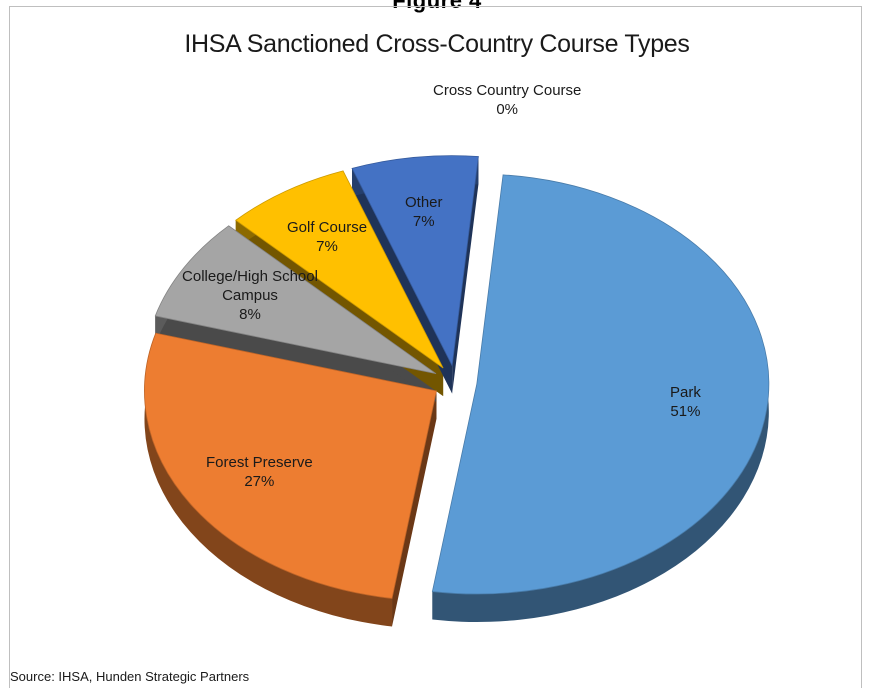 This screenshot has height=689, width=874. I want to click on slice-percent: 8%, so click(250, 314).